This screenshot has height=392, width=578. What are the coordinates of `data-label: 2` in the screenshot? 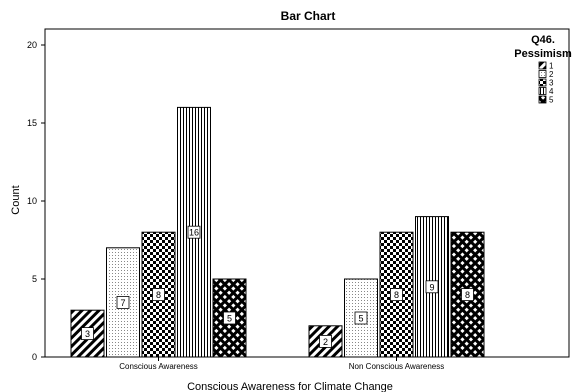 It's located at (325, 342).